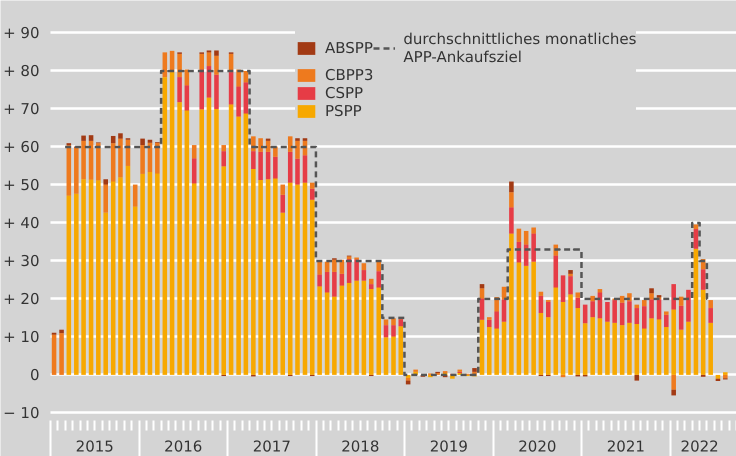  What do you see at coordinates (699, 447) in the screenshot?
I see `x-tick-label: 2022` at bounding box center [699, 447].